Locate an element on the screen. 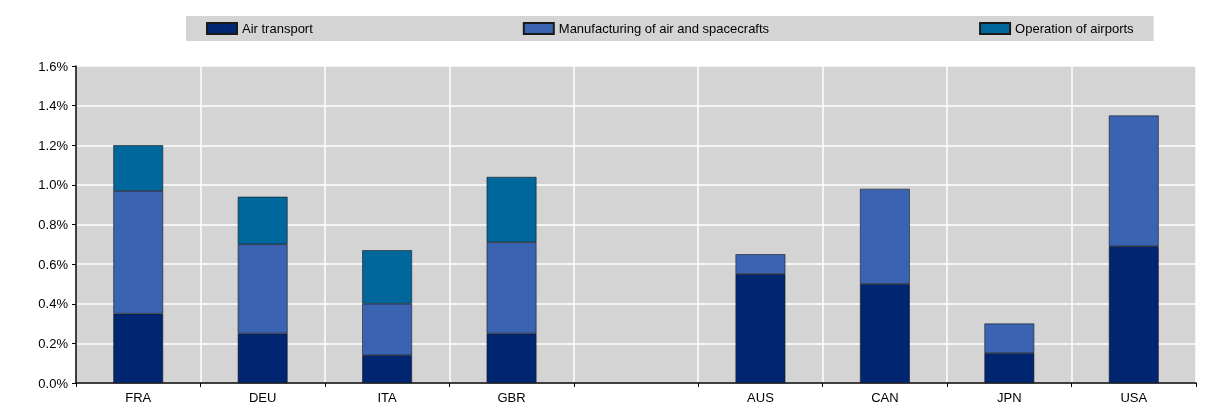 This screenshot has height=417, width=1212. x-tick-label: AUS is located at coordinates (761, 397).